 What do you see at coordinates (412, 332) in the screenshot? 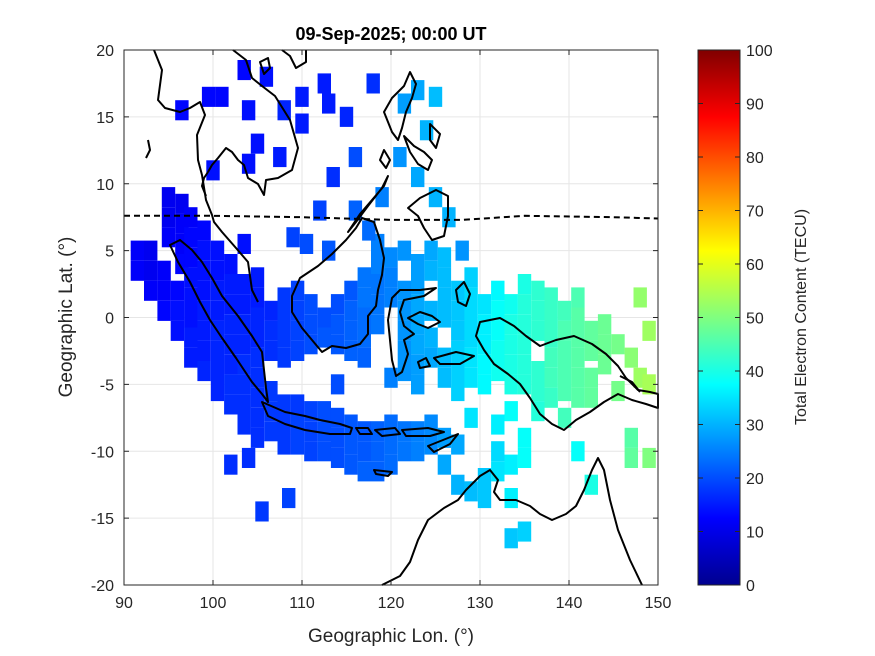
I see `coastline-sulawesi` at bounding box center [412, 332].